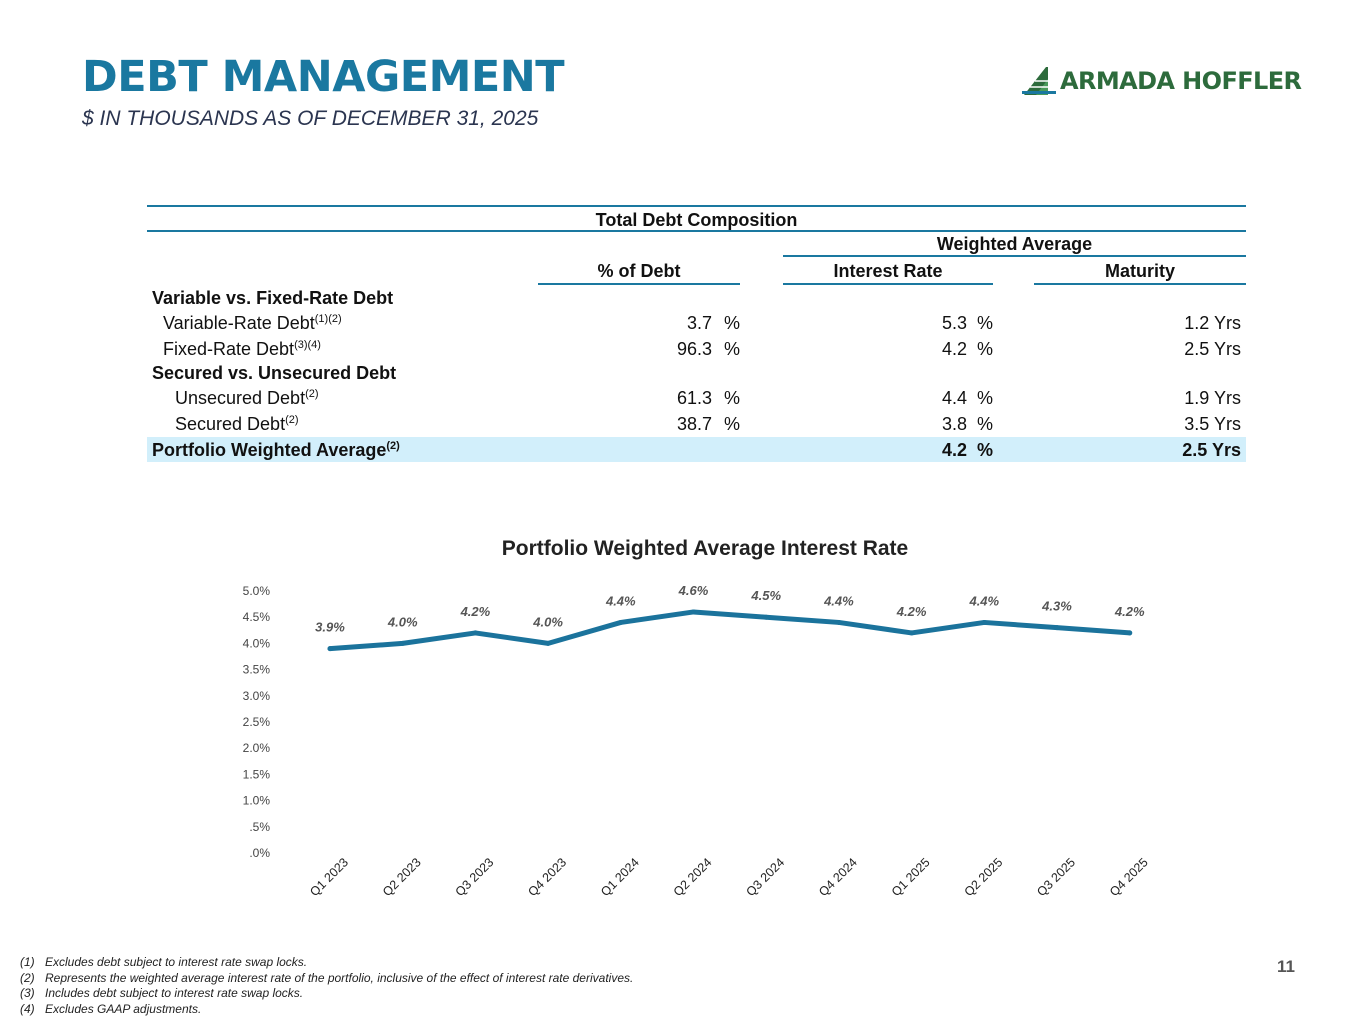 The image size is (1365, 1024). I want to click on data-label: 4.5%, so click(765, 595).